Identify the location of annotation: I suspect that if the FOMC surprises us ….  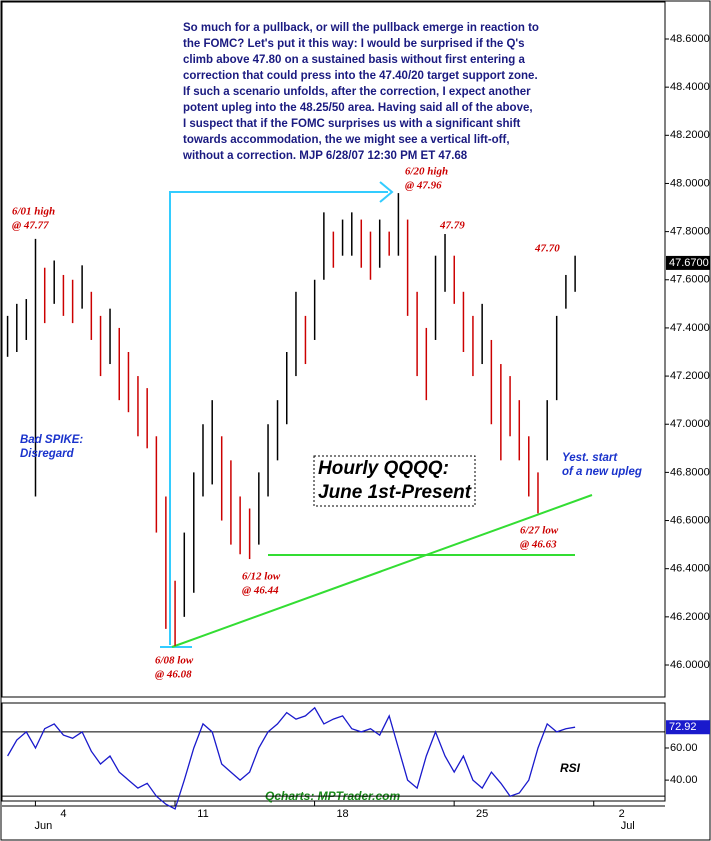
(352, 124).